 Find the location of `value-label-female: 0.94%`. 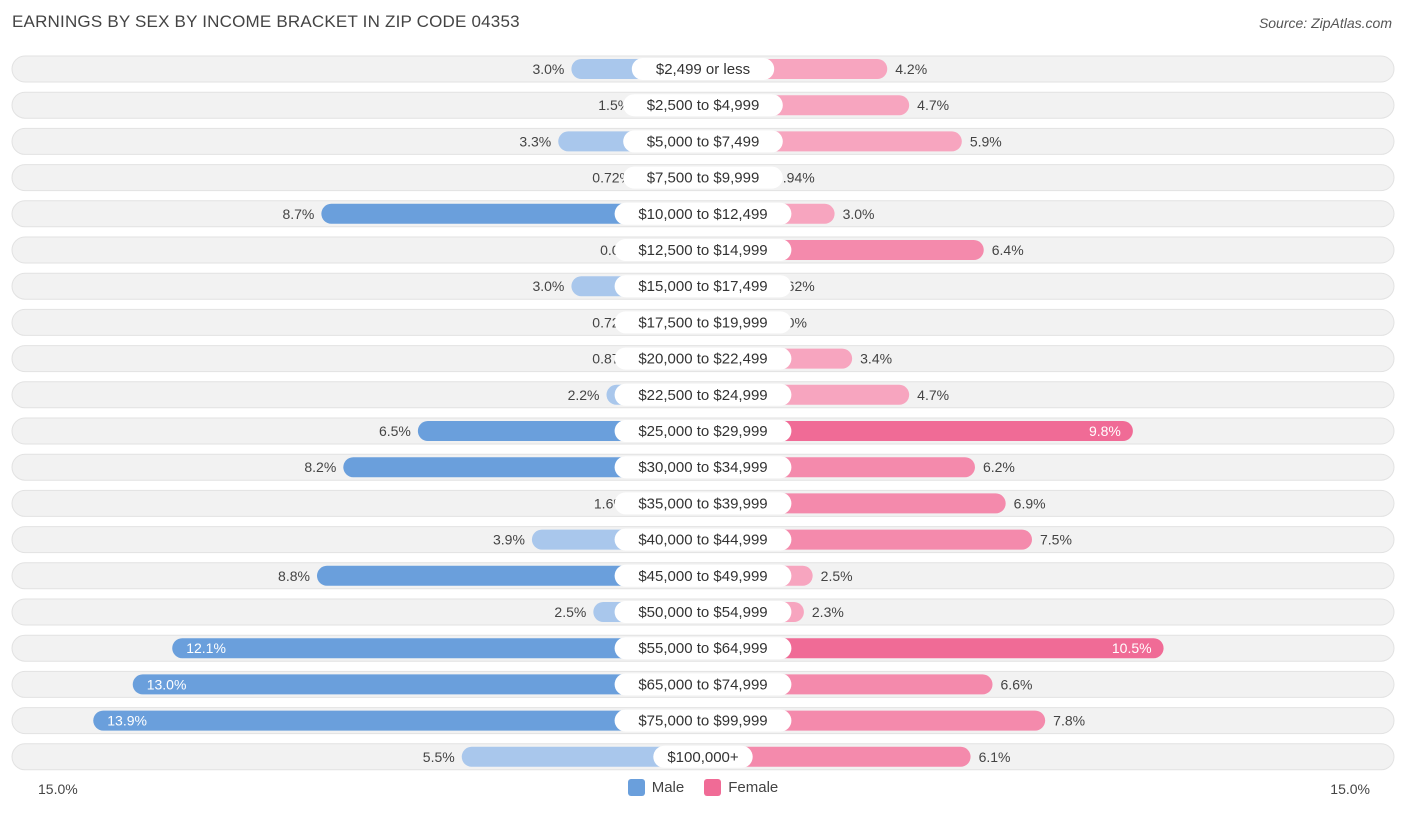

value-label-female: 0.94% is located at coordinates (795, 178).